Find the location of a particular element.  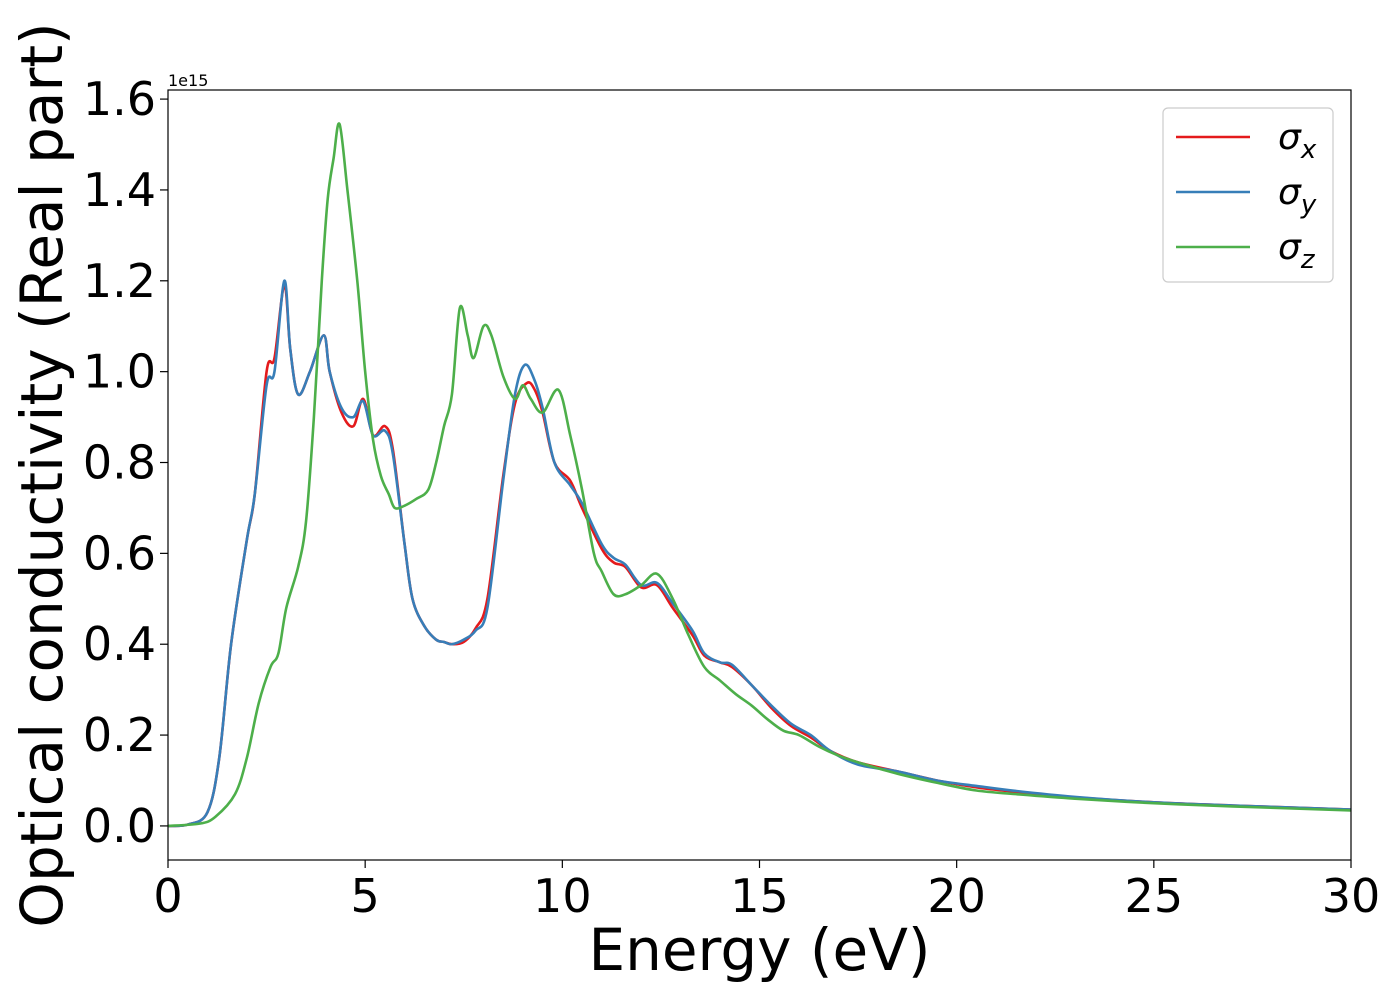

y-tick-label: 1.2 is located at coordinates (119, 281).